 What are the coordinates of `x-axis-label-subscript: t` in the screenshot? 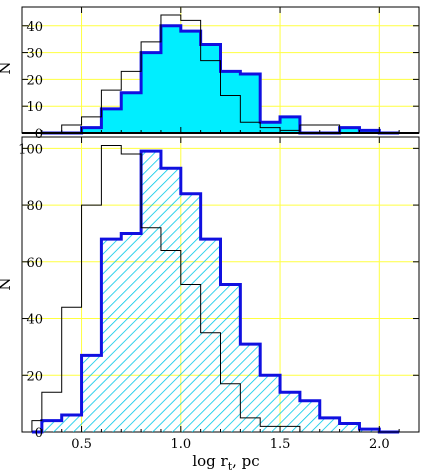 It's located at (230, 466).